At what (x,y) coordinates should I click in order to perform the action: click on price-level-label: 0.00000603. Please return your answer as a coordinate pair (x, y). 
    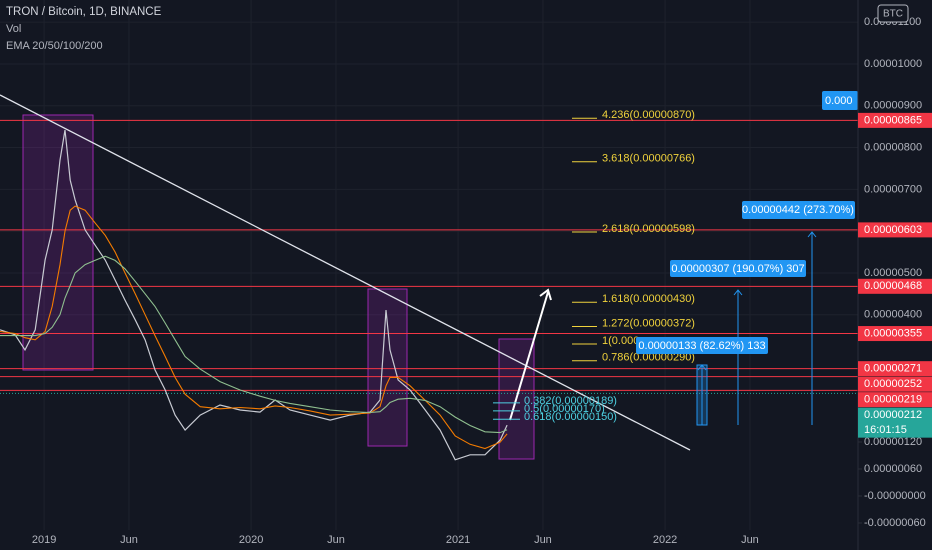
    Looking at the image, I should click on (893, 230).